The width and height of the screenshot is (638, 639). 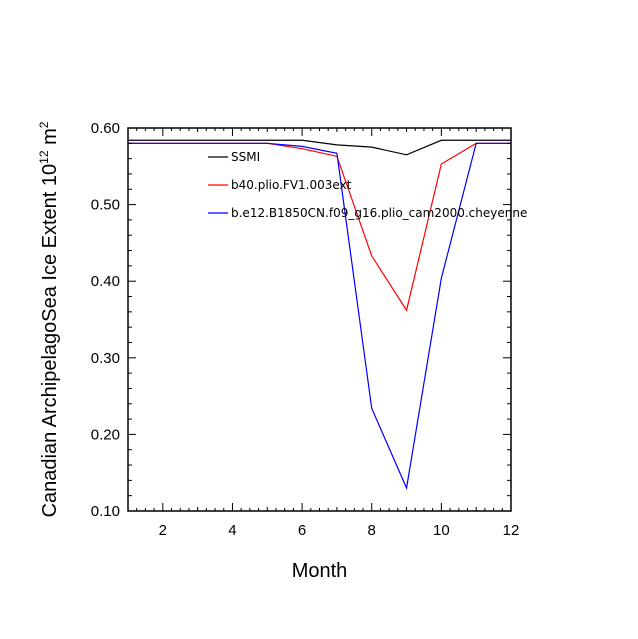 I want to click on x-tick-label: 10, so click(x=441, y=530).